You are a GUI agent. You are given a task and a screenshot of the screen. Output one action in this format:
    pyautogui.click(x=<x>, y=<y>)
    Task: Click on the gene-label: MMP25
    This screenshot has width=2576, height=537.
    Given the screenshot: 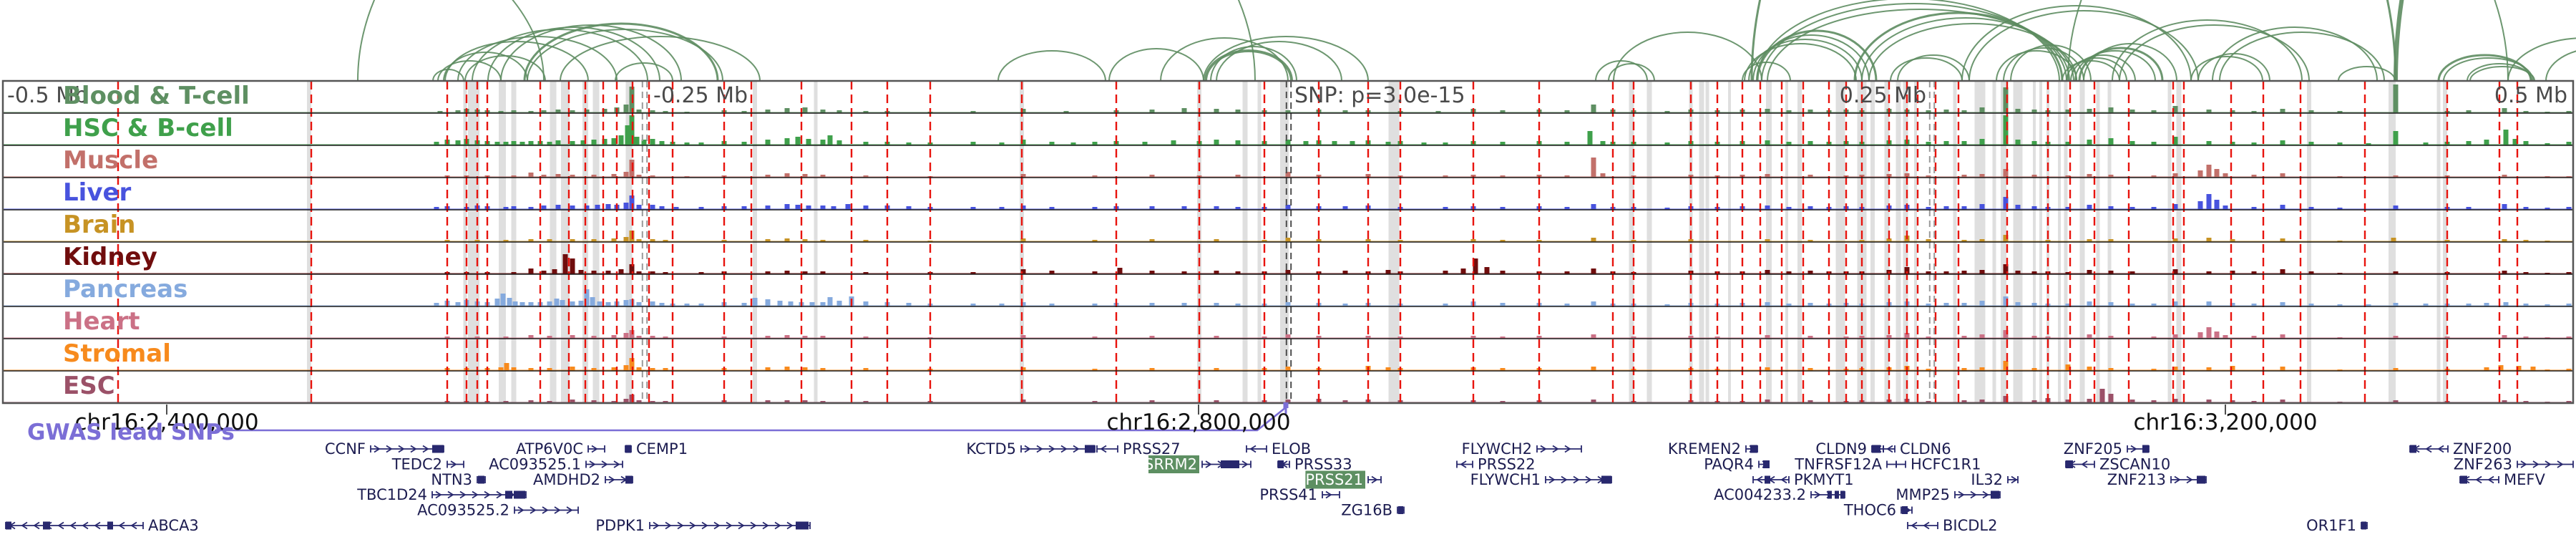 What is the action you would take?
    pyautogui.click(x=1923, y=494)
    